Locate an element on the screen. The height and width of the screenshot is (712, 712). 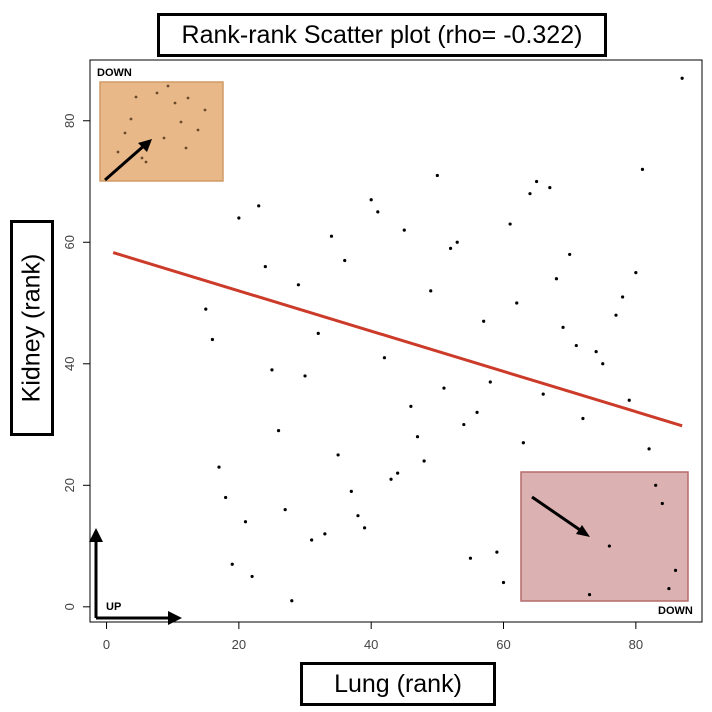
origin-label: UP is located at coordinates (113, 607).